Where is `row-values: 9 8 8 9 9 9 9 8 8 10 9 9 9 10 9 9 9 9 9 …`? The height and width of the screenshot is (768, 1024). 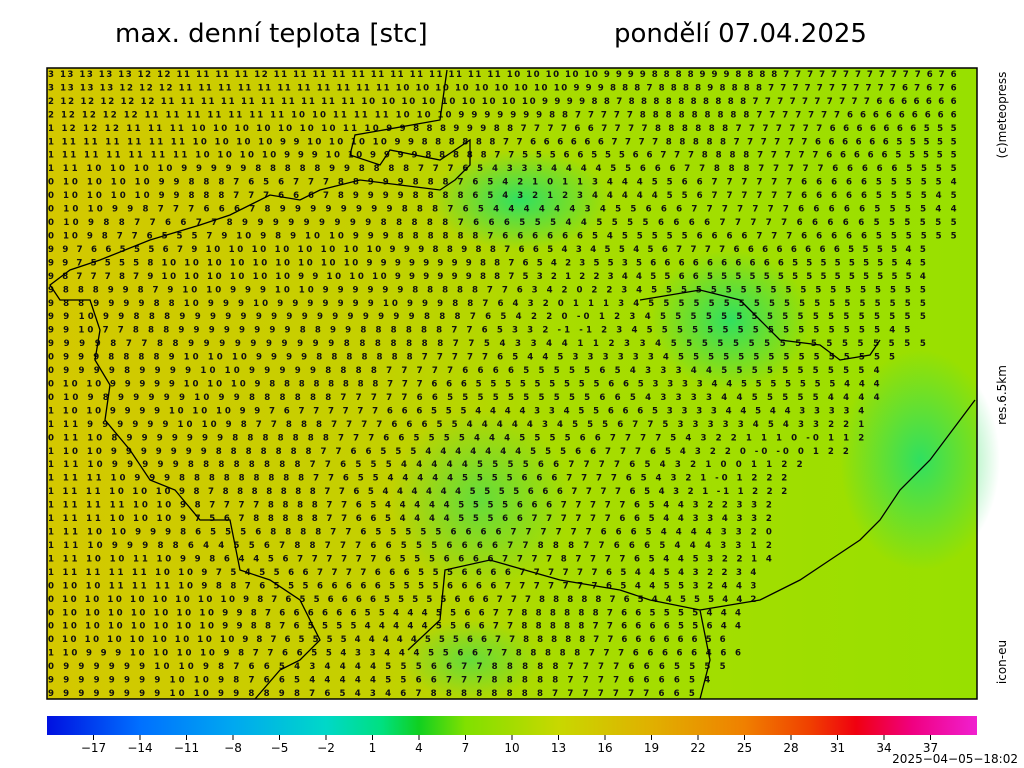
row-values: 9 8 8 9 9 9 9 8 8 10 9 9 9 10 9 9 9 9 9 … is located at coordinates (487, 304).